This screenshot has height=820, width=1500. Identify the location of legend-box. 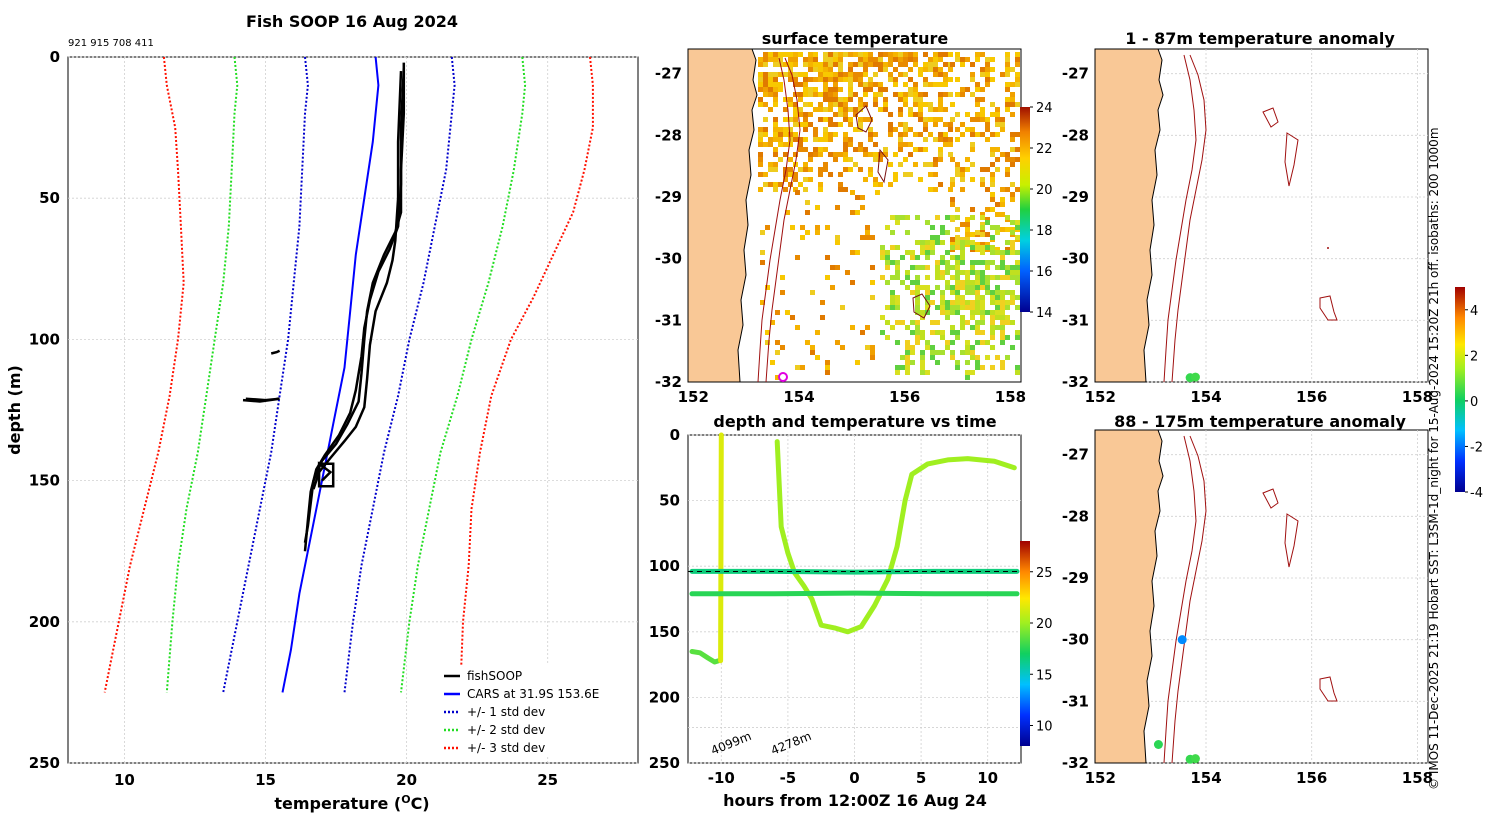
(530, 711).